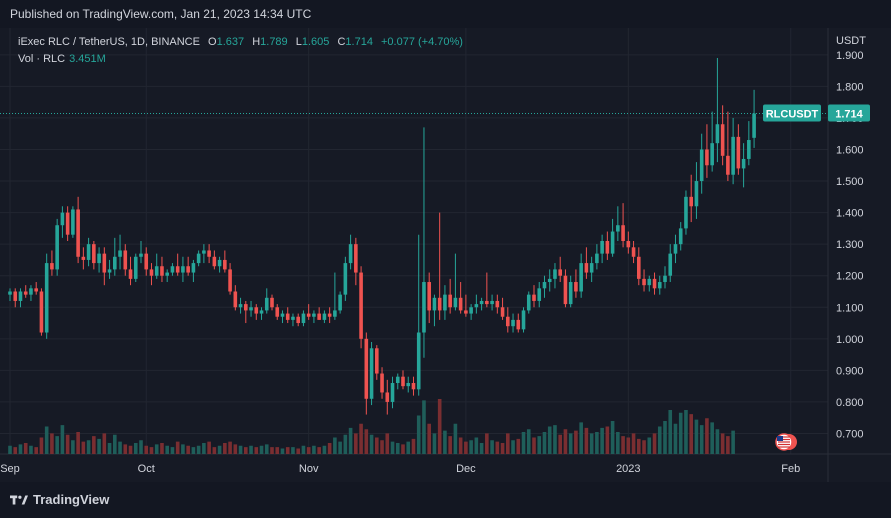 Image resolution: width=891 pixels, height=518 pixels. What do you see at coordinates (146, 469) in the screenshot?
I see `date-tick-label: Oct` at bounding box center [146, 469].